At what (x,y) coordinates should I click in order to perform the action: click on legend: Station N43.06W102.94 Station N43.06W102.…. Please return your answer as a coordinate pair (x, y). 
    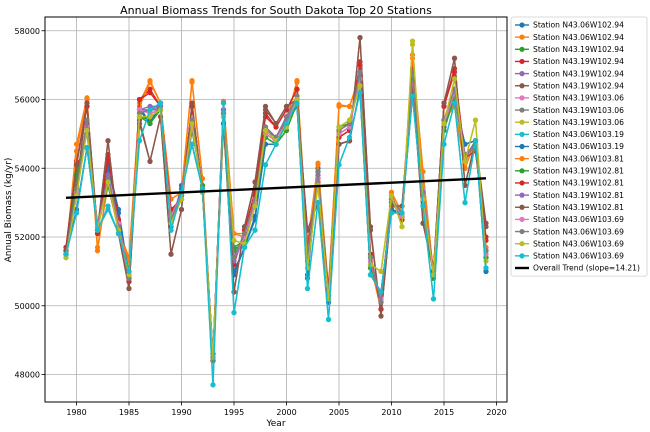
    Looking at the image, I should click on (579, 146).